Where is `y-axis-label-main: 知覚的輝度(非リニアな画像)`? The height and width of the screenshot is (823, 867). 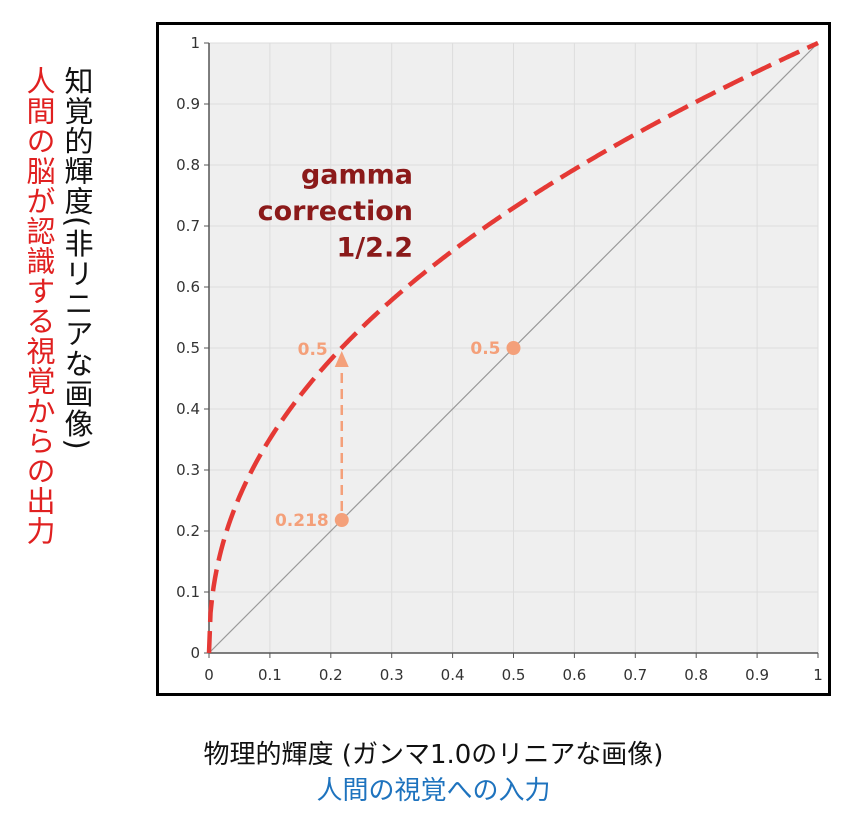 y-axis-label-main: 知覚的輝度(非リニアな画像) is located at coordinates (77, 258).